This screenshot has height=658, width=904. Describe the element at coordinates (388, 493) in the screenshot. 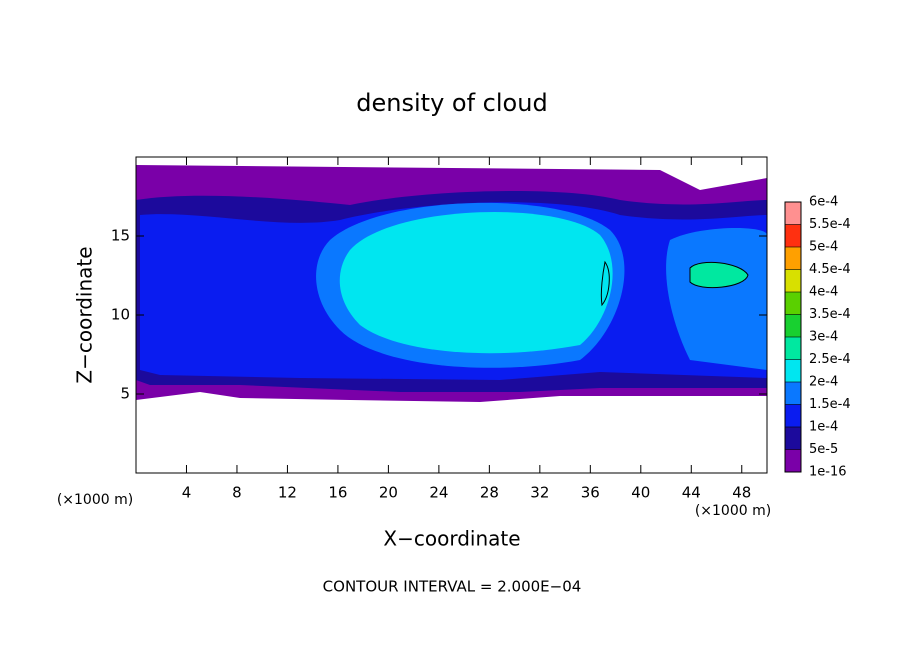

I see `x-tick-label: 20` at that location.